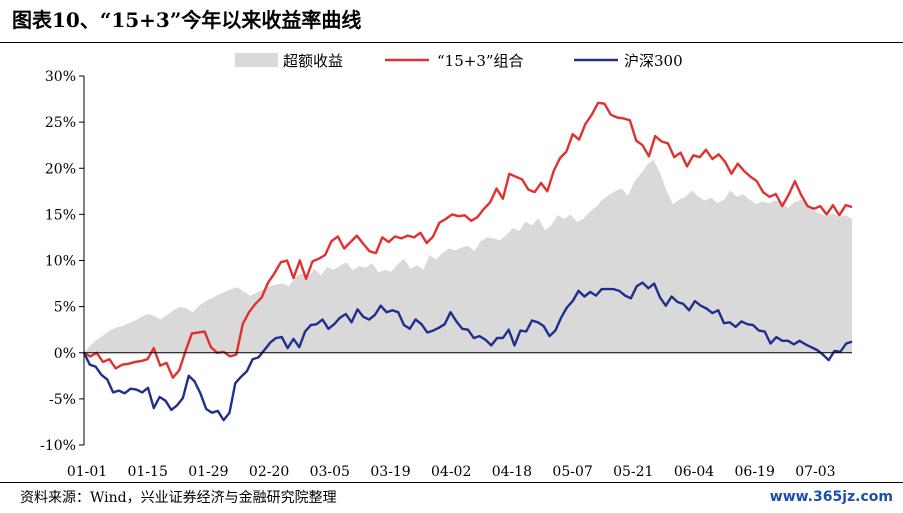 This screenshot has height=513, width=903. I want to click on x-tick-label: 06-19, so click(755, 472).